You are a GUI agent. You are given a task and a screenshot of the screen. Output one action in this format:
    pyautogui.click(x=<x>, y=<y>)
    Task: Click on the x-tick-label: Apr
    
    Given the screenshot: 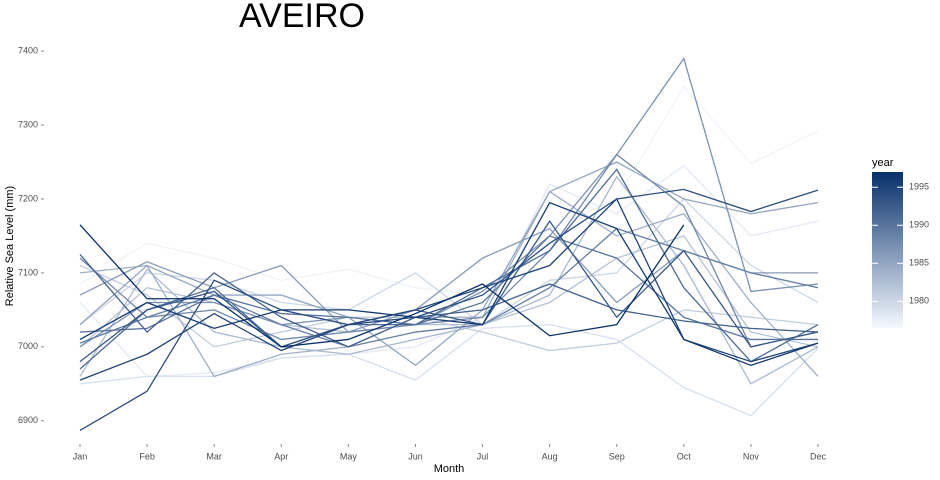 What is the action you would take?
    pyautogui.click(x=281, y=456)
    